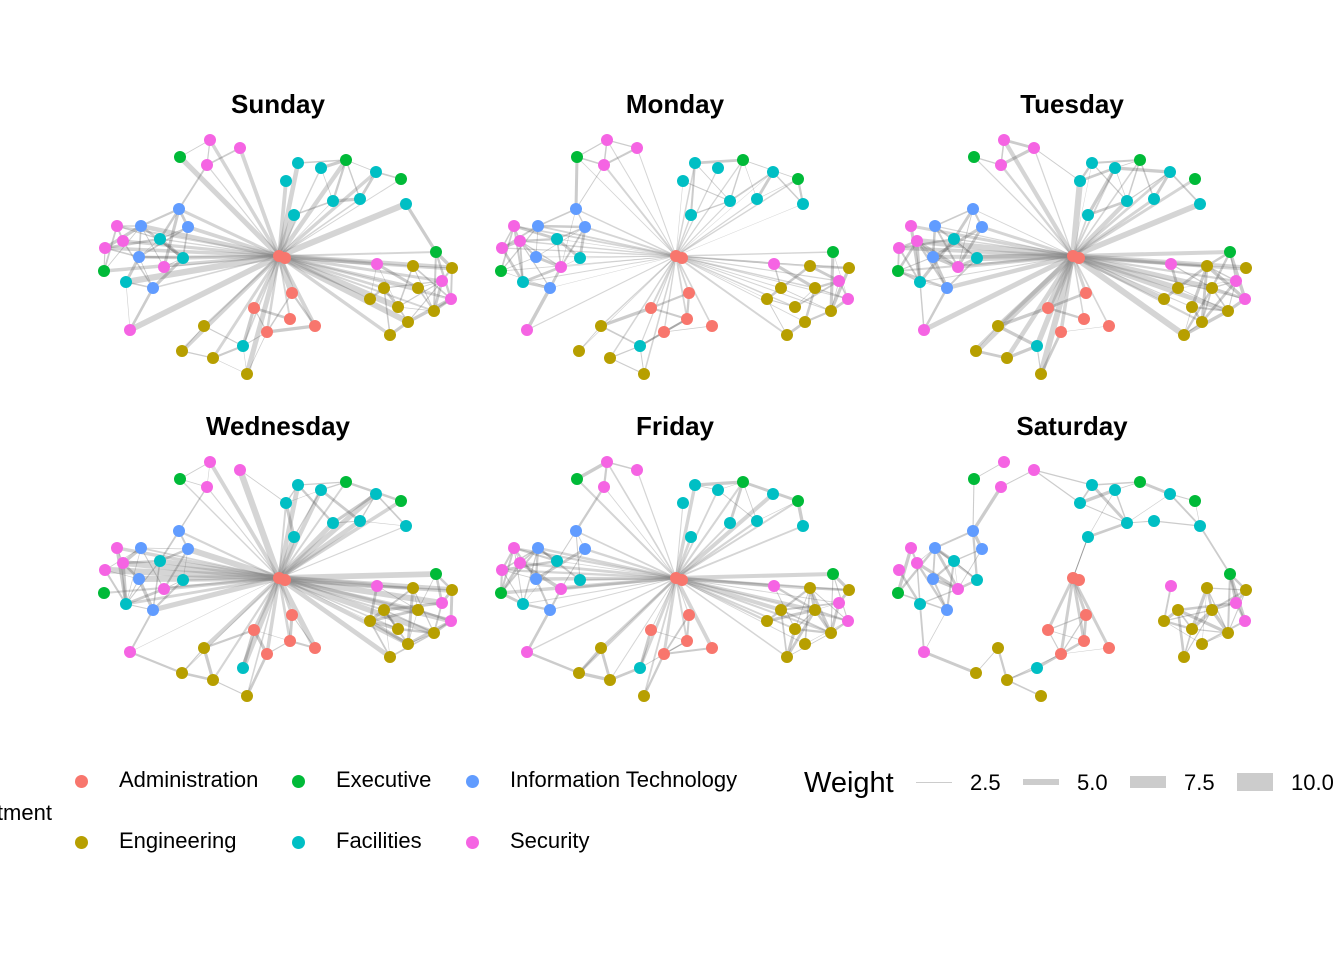 The height and width of the screenshot is (960, 1344). Describe the element at coordinates (1072, 426) in the screenshot. I see `panel-title: Saturday` at that location.